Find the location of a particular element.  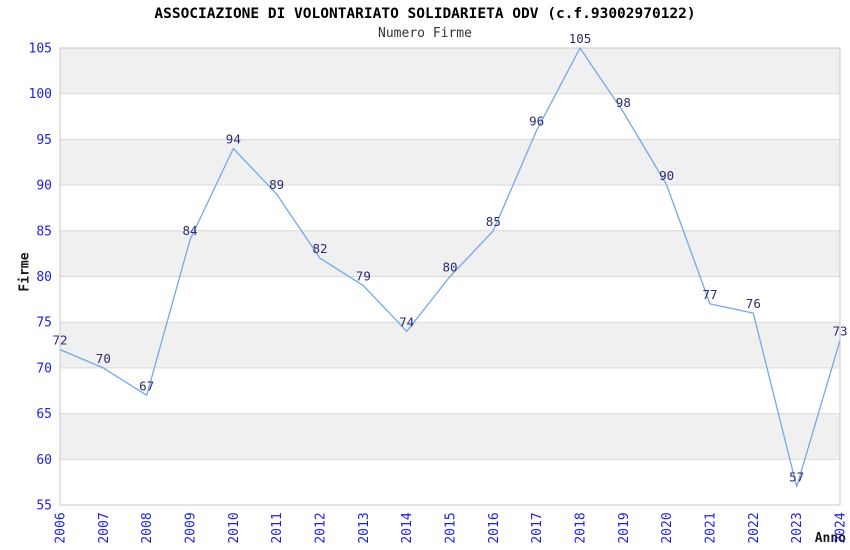

chart-subtitle: Numero Firme is located at coordinates (425, 33).